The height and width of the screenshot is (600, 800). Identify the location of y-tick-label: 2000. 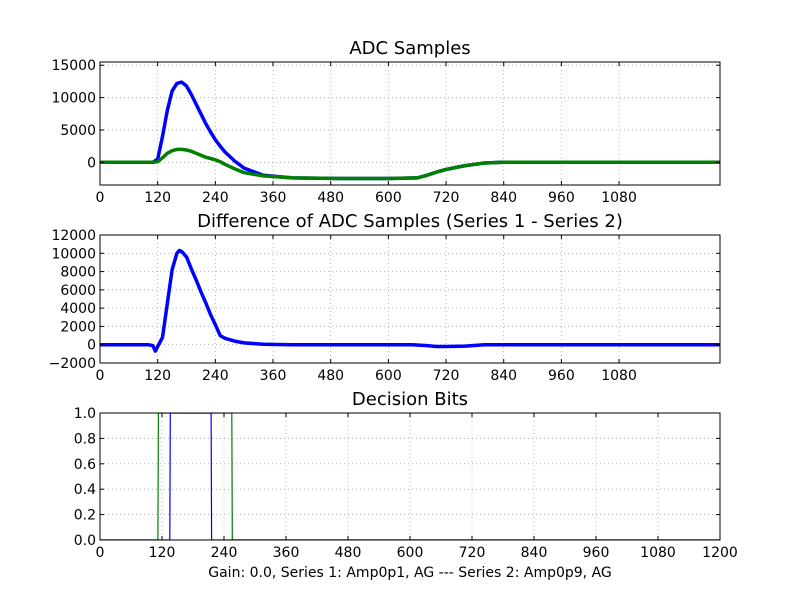
(78, 327).